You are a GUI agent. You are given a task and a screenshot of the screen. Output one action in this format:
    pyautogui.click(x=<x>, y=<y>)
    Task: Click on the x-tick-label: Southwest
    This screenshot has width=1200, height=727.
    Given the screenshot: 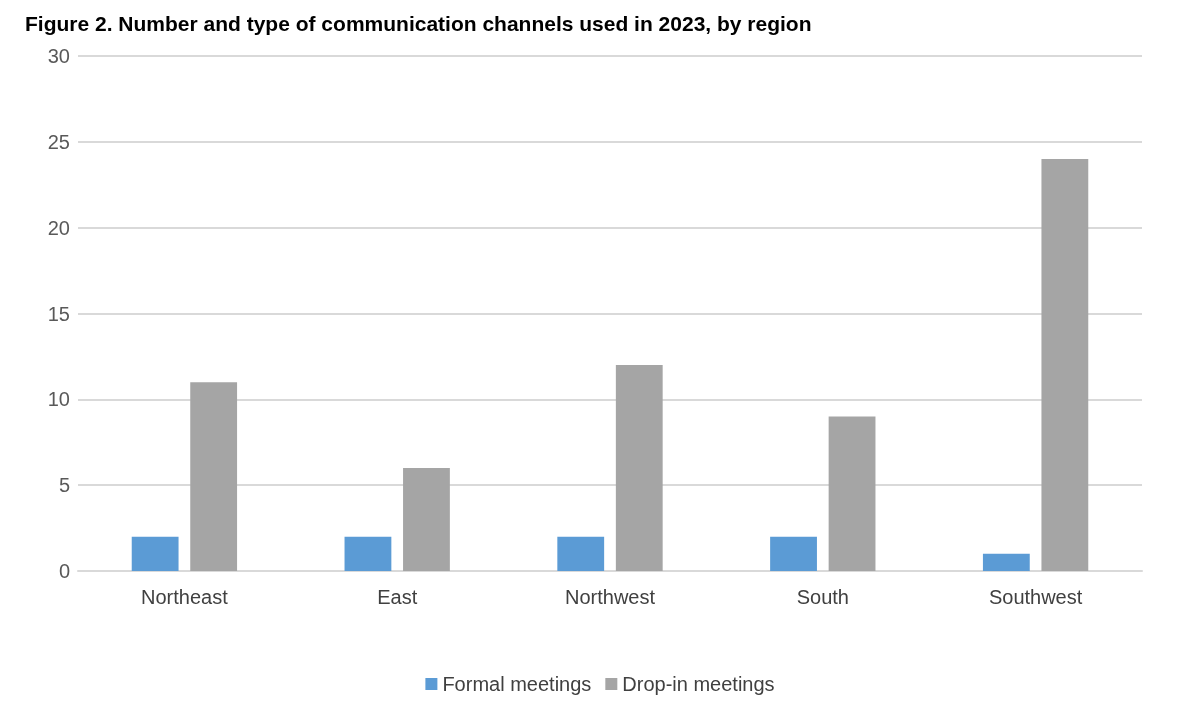 What is the action you would take?
    pyautogui.click(x=1035, y=597)
    